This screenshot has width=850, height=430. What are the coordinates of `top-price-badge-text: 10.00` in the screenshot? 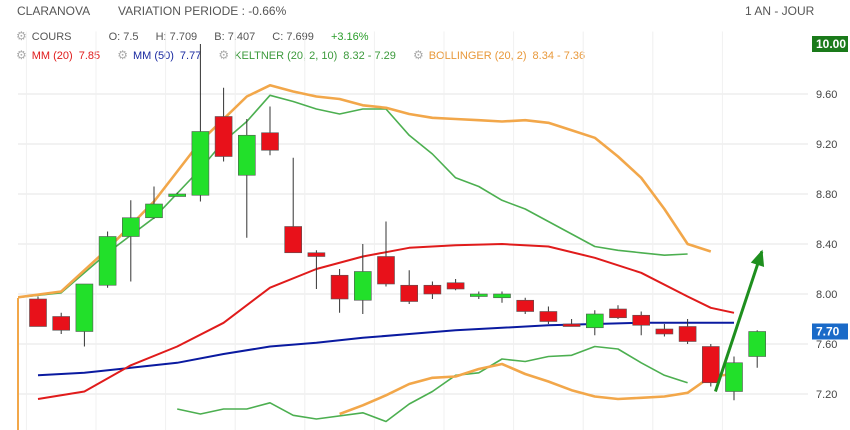 It's located at (831, 44).